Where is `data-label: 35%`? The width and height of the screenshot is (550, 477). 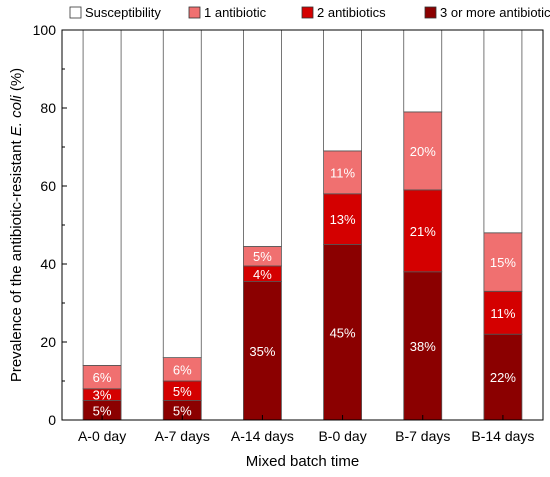 data-label: 35% is located at coordinates (262, 351).